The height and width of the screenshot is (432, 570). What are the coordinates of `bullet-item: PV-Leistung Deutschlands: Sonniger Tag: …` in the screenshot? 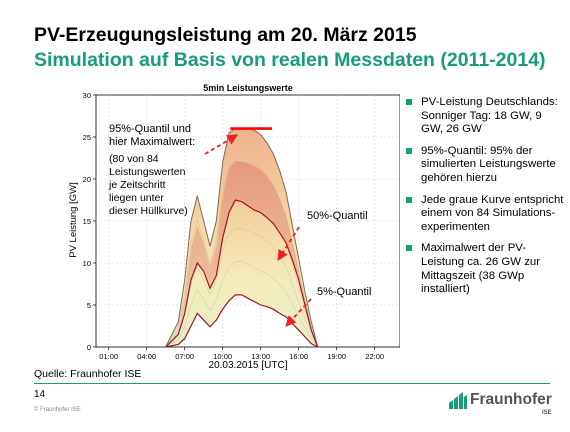 It's located at (485, 116).